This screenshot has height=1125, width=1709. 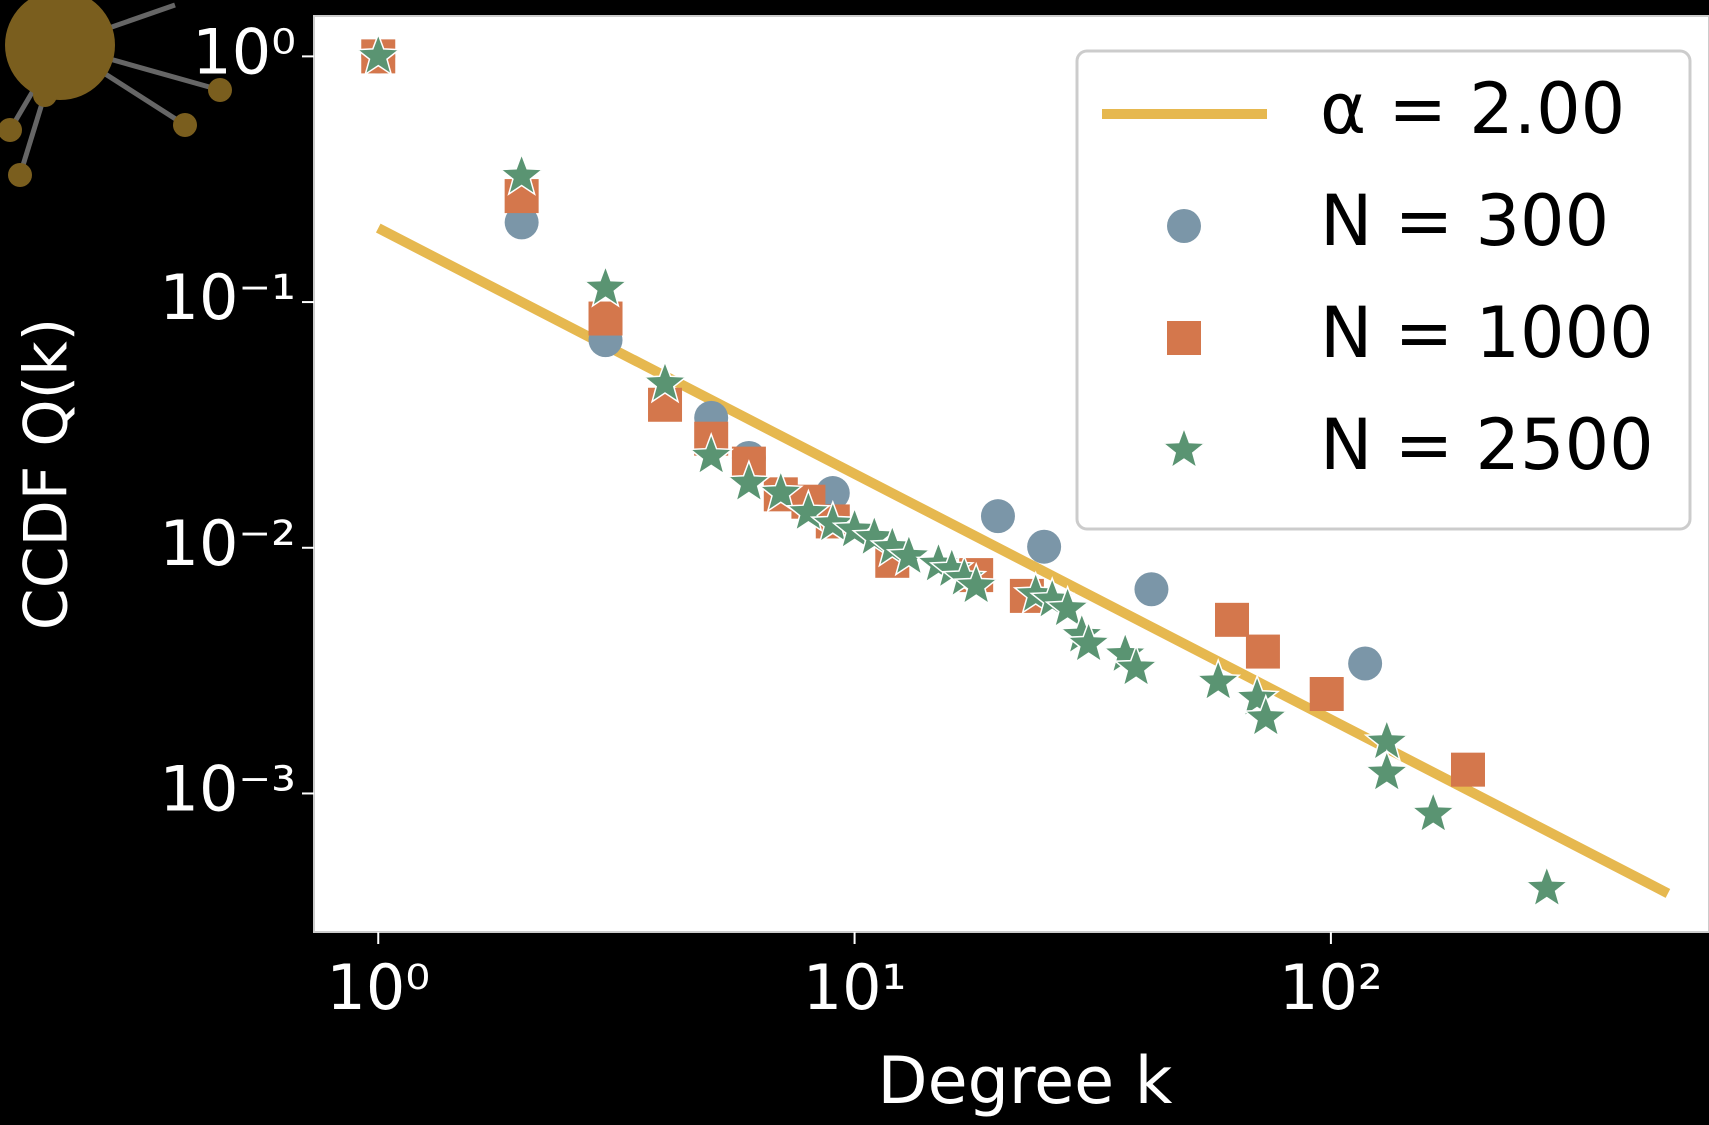 I want to click on x-tick-label: 10¹, so click(x=855, y=987).